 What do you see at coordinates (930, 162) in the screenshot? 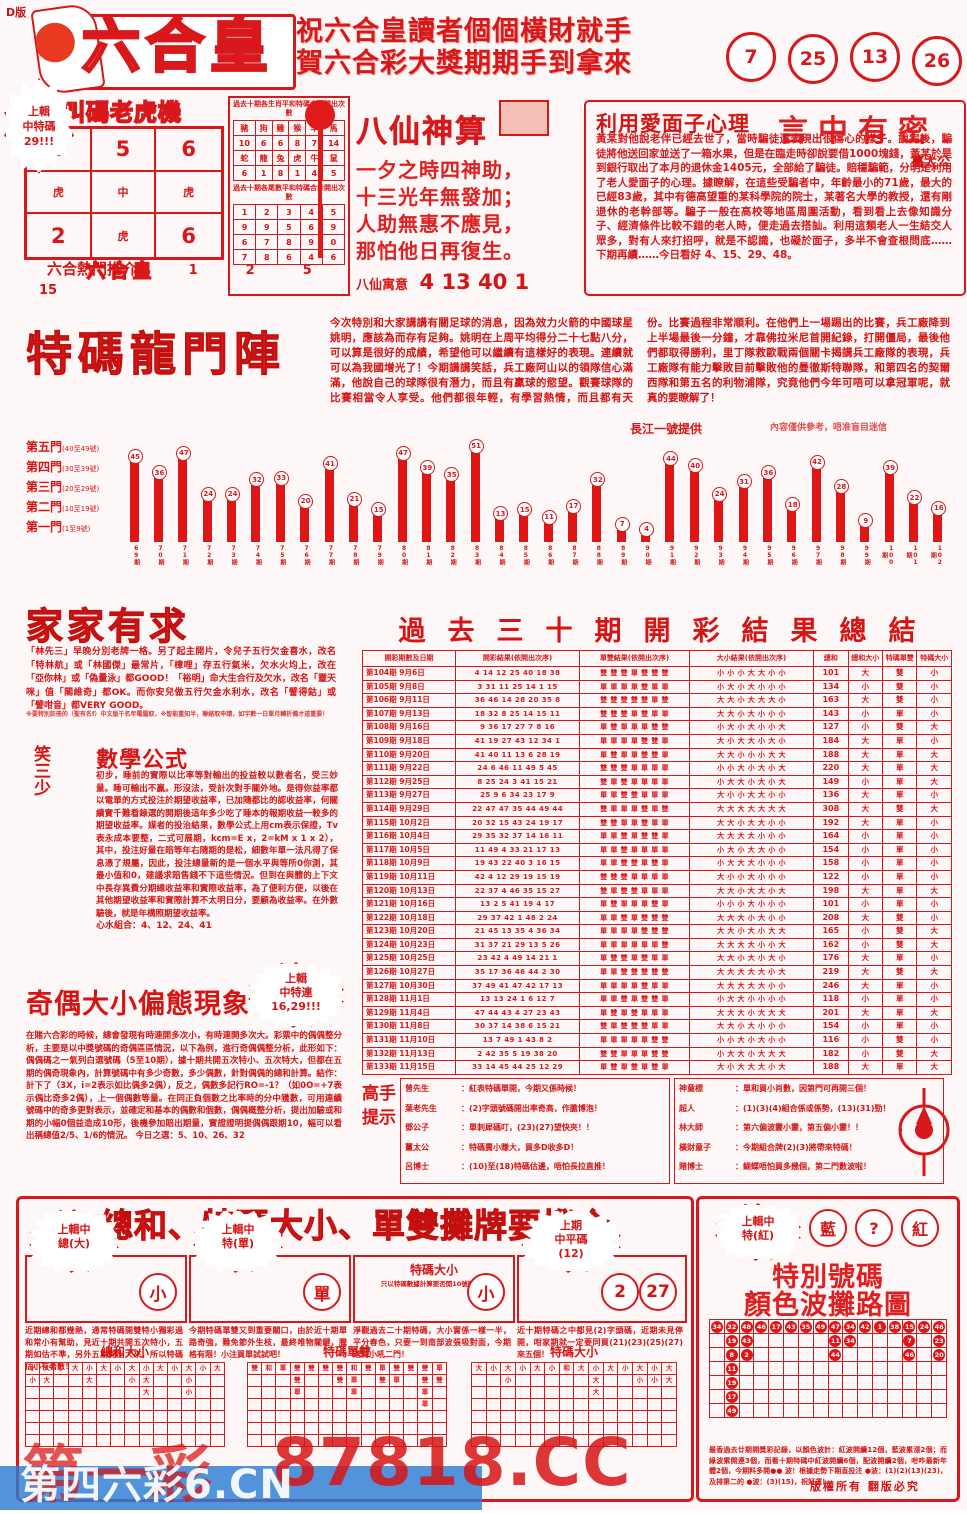
I see `mind-article-author: 薑太公` at bounding box center [930, 162].